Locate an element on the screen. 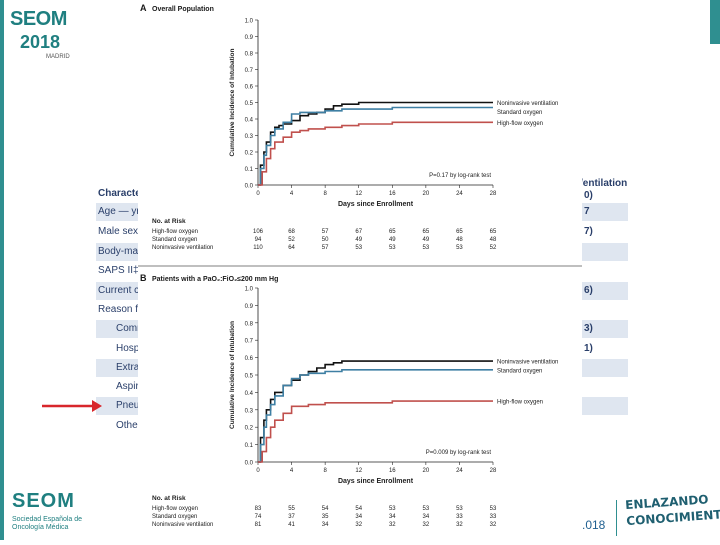 Image resolution: width=720 pixels, height=545 pixels. x-tick-label: 24 is located at coordinates (459, 194).